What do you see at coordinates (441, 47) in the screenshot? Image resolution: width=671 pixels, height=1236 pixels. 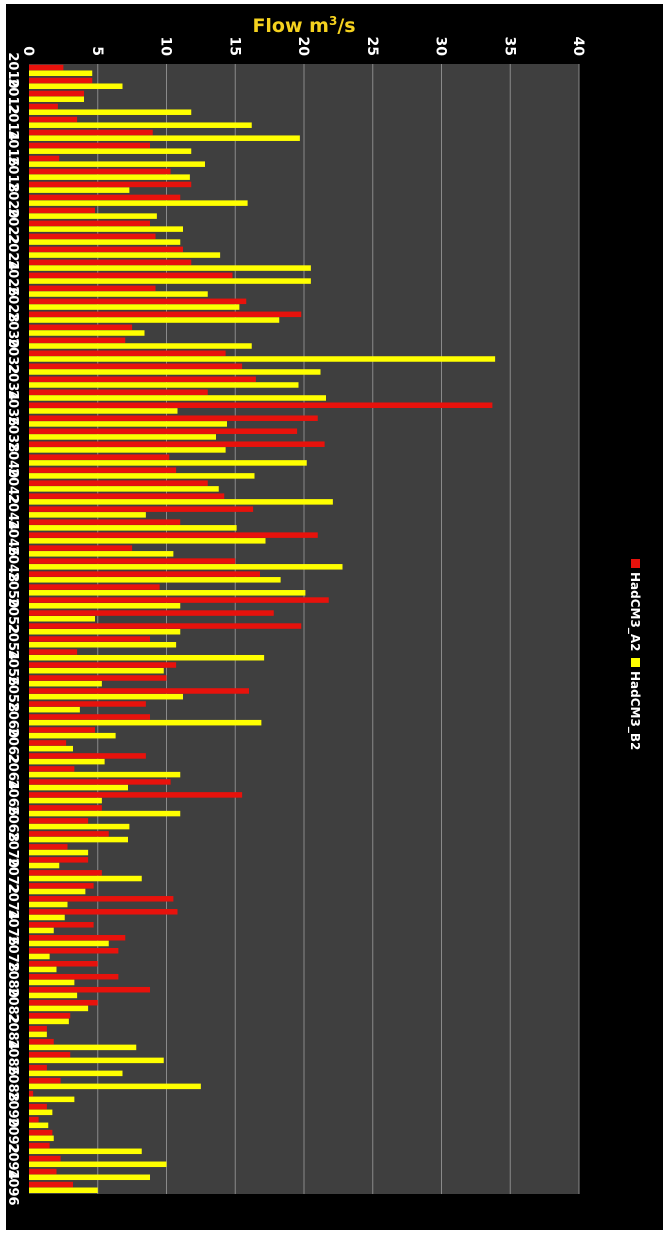 I see `y-tick-label: 30` at bounding box center [441, 47].